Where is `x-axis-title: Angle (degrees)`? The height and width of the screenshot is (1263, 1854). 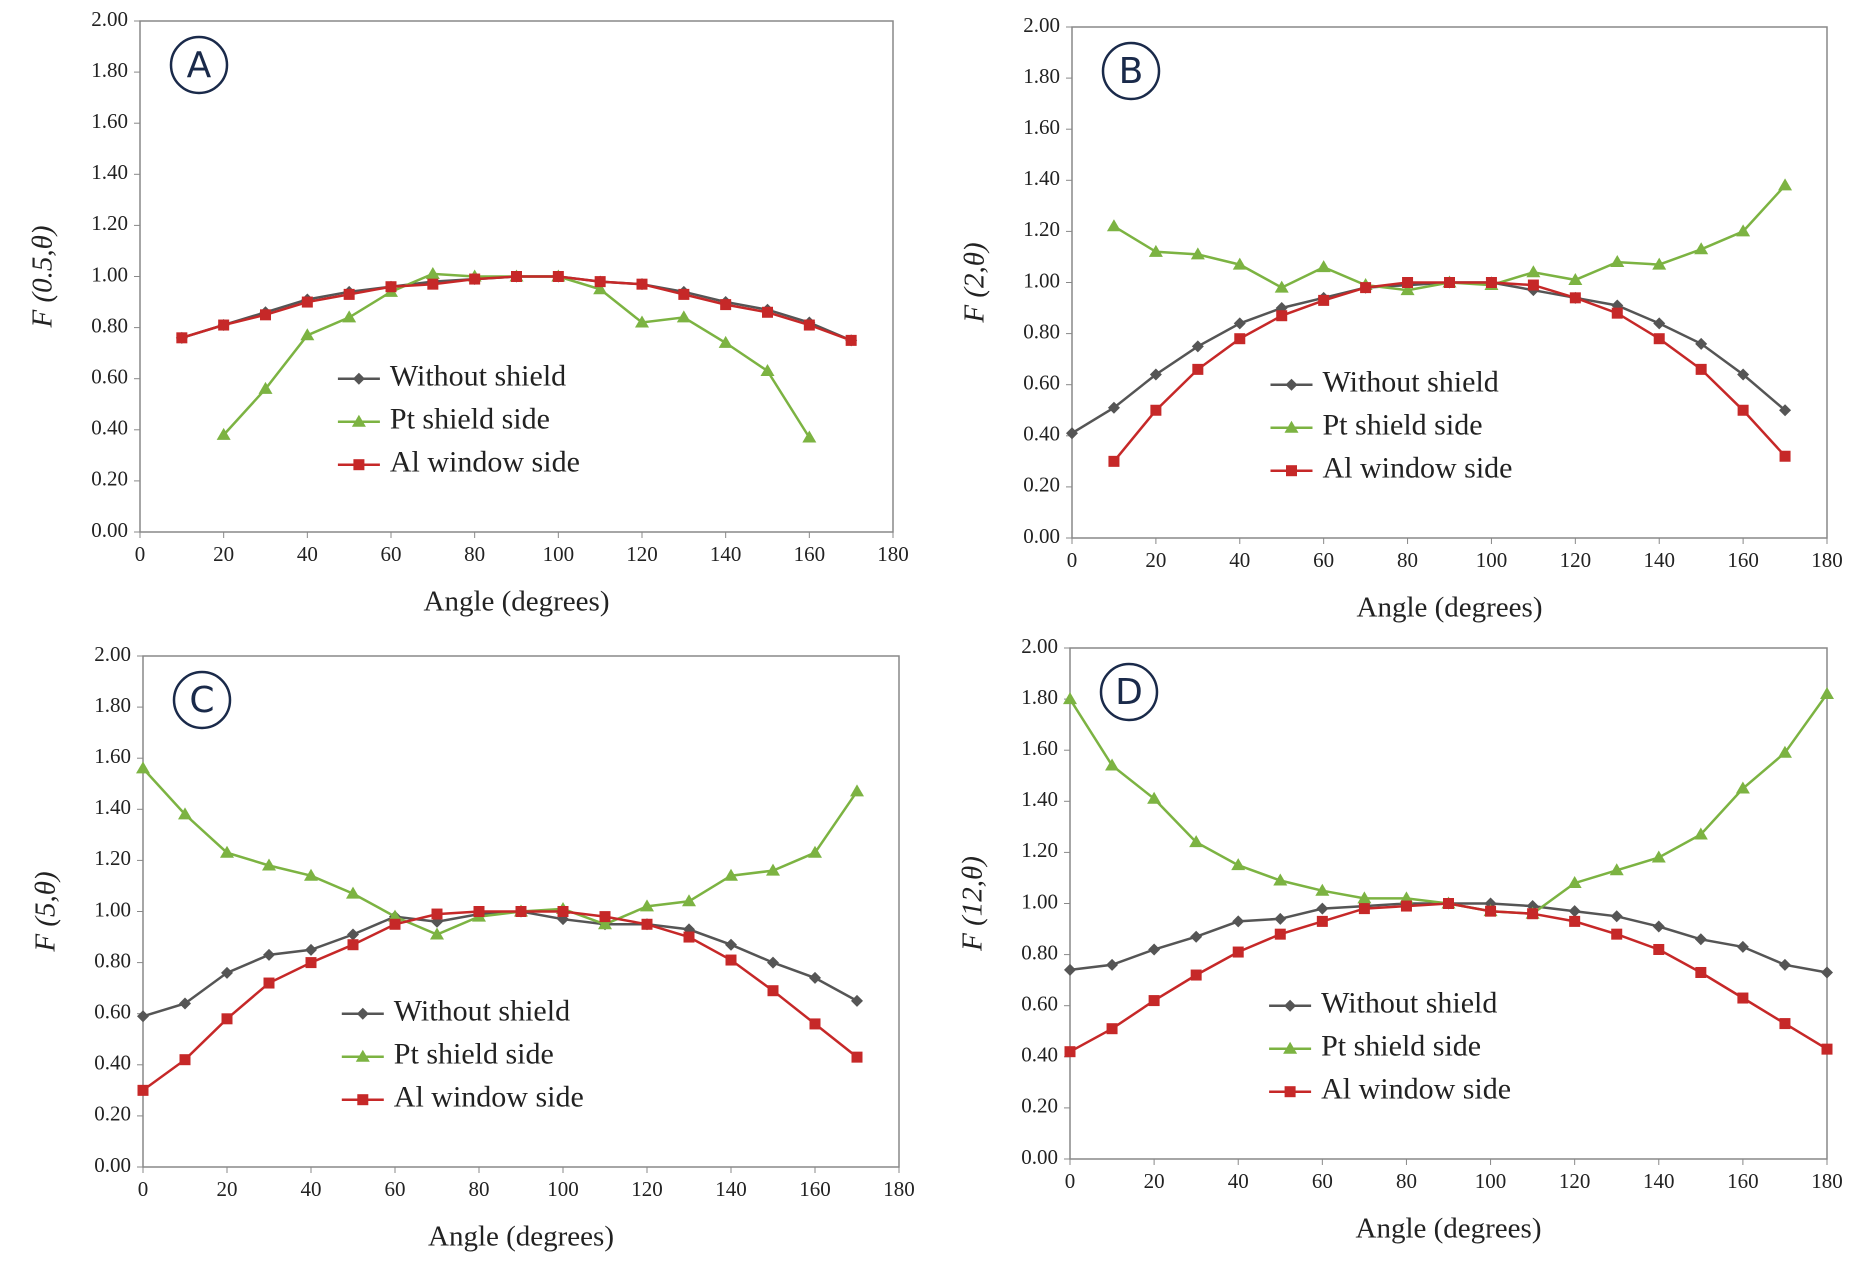
x-axis-title: Angle (degrees) is located at coordinates (517, 602).